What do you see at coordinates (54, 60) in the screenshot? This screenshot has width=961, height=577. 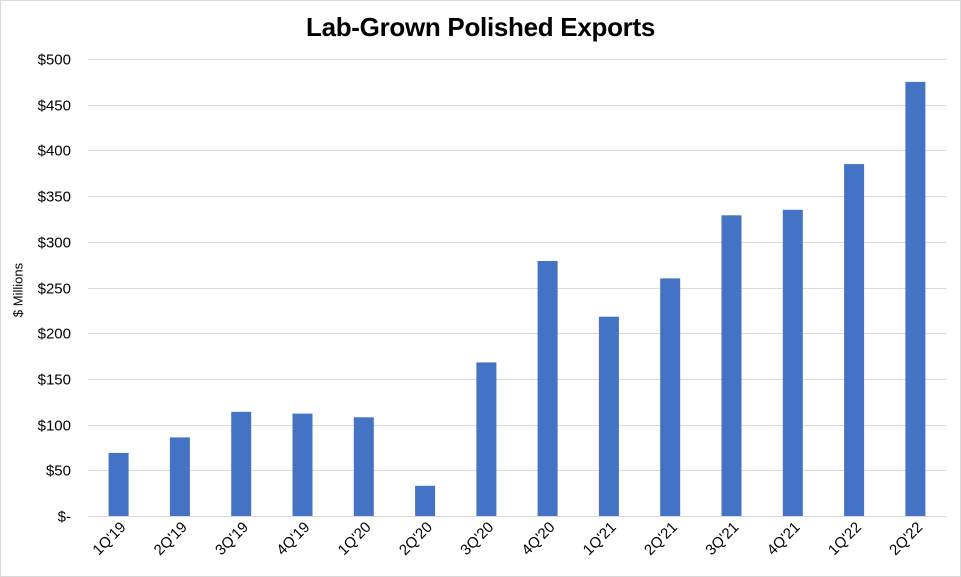 I see `y-tick-label: $500` at bounding box center [54, 60].